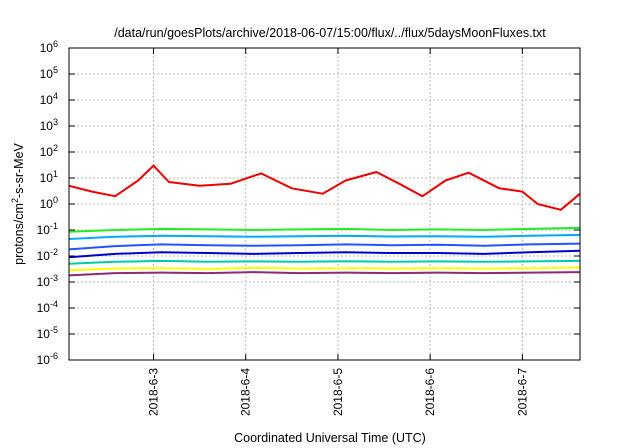 This screenshot has width=640, height=448. I want to click on y-tick-label: 10⁶, so click(49, 47).